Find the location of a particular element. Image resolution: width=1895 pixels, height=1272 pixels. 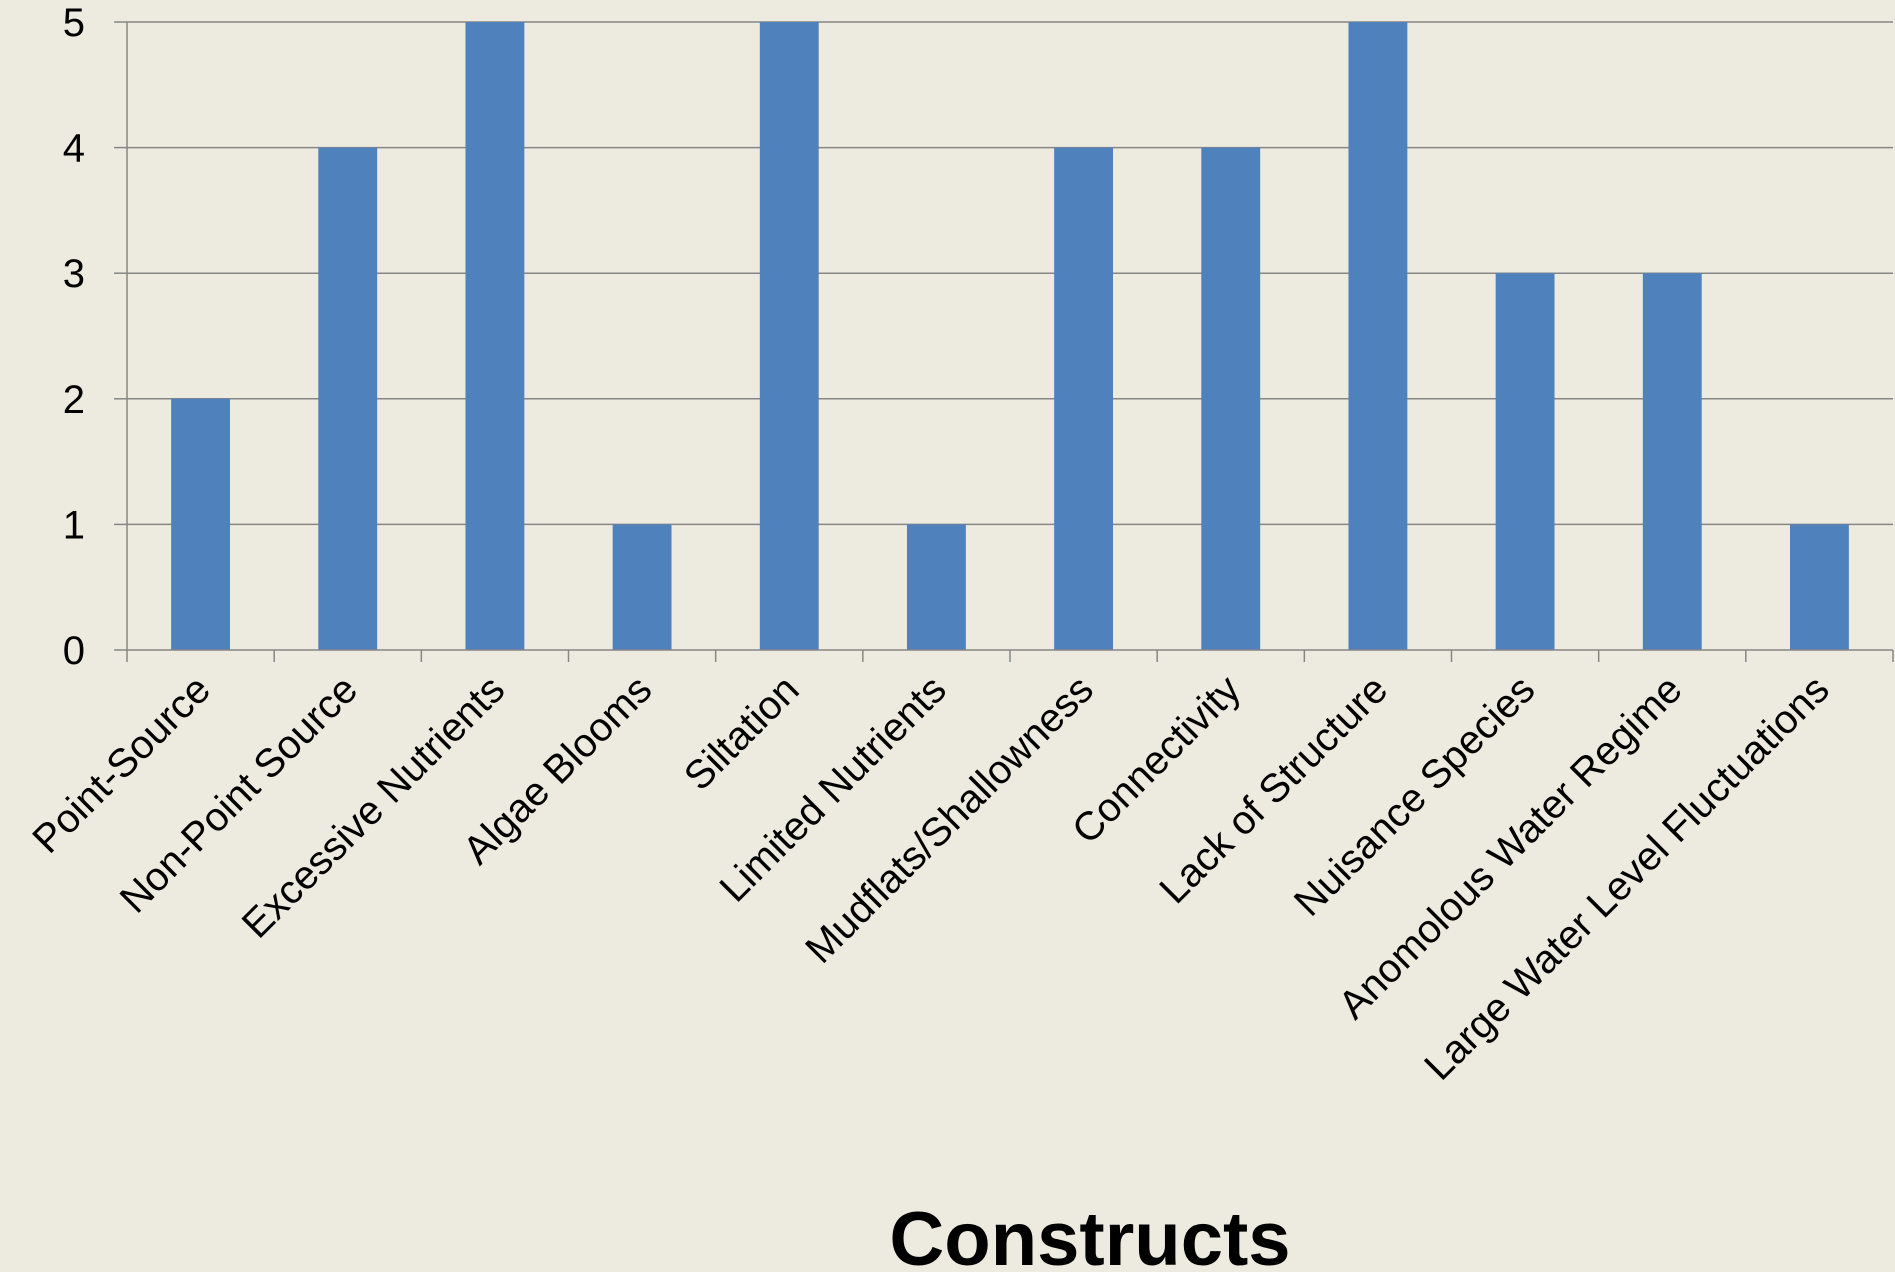

bar-connectivity is located at coordinates (1231, 398).